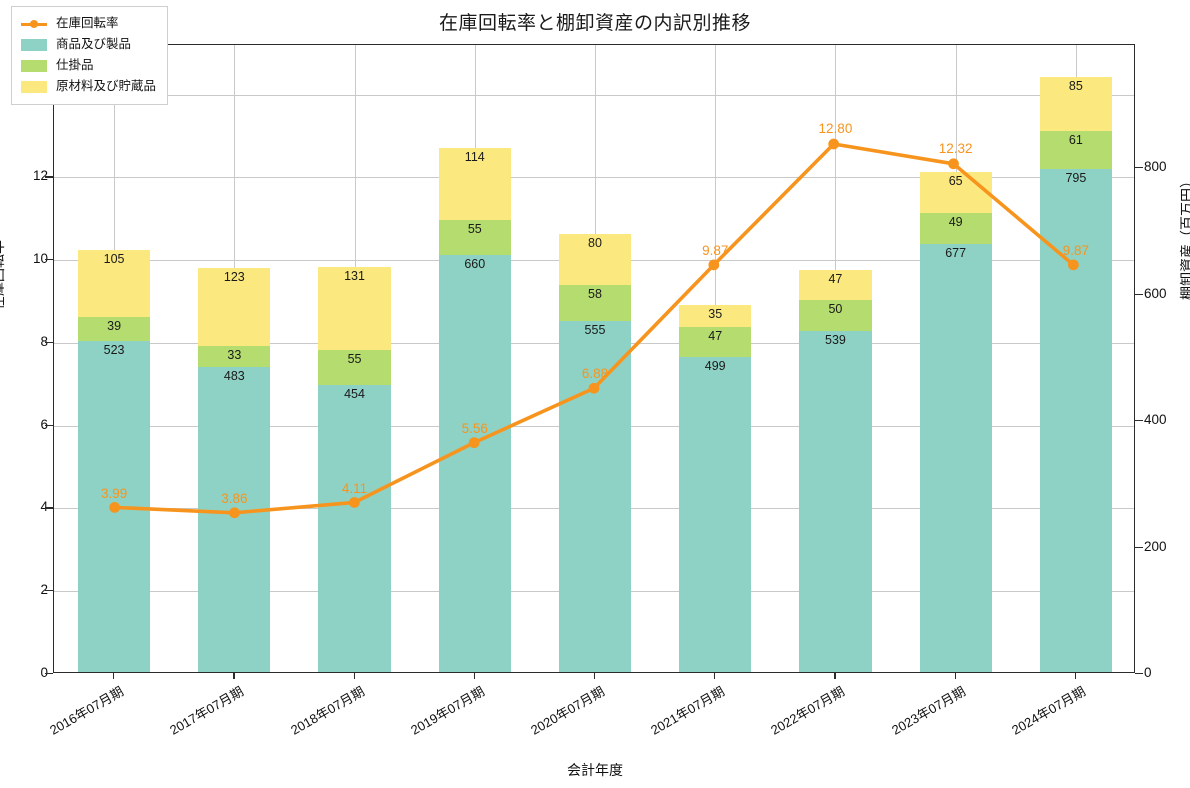 Image resolution: width=1190 pixels, height=788 pixels. Describe the element at coordinates (955, 222) in the screenshot. I see `bar-segment-value: 49` at that location.